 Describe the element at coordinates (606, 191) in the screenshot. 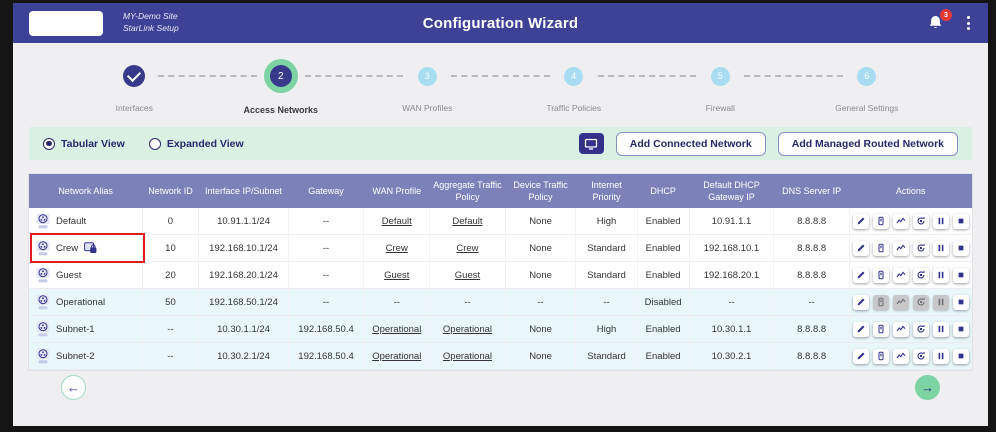

I see `column-header-internet-priority: Internet Priority` at that location.